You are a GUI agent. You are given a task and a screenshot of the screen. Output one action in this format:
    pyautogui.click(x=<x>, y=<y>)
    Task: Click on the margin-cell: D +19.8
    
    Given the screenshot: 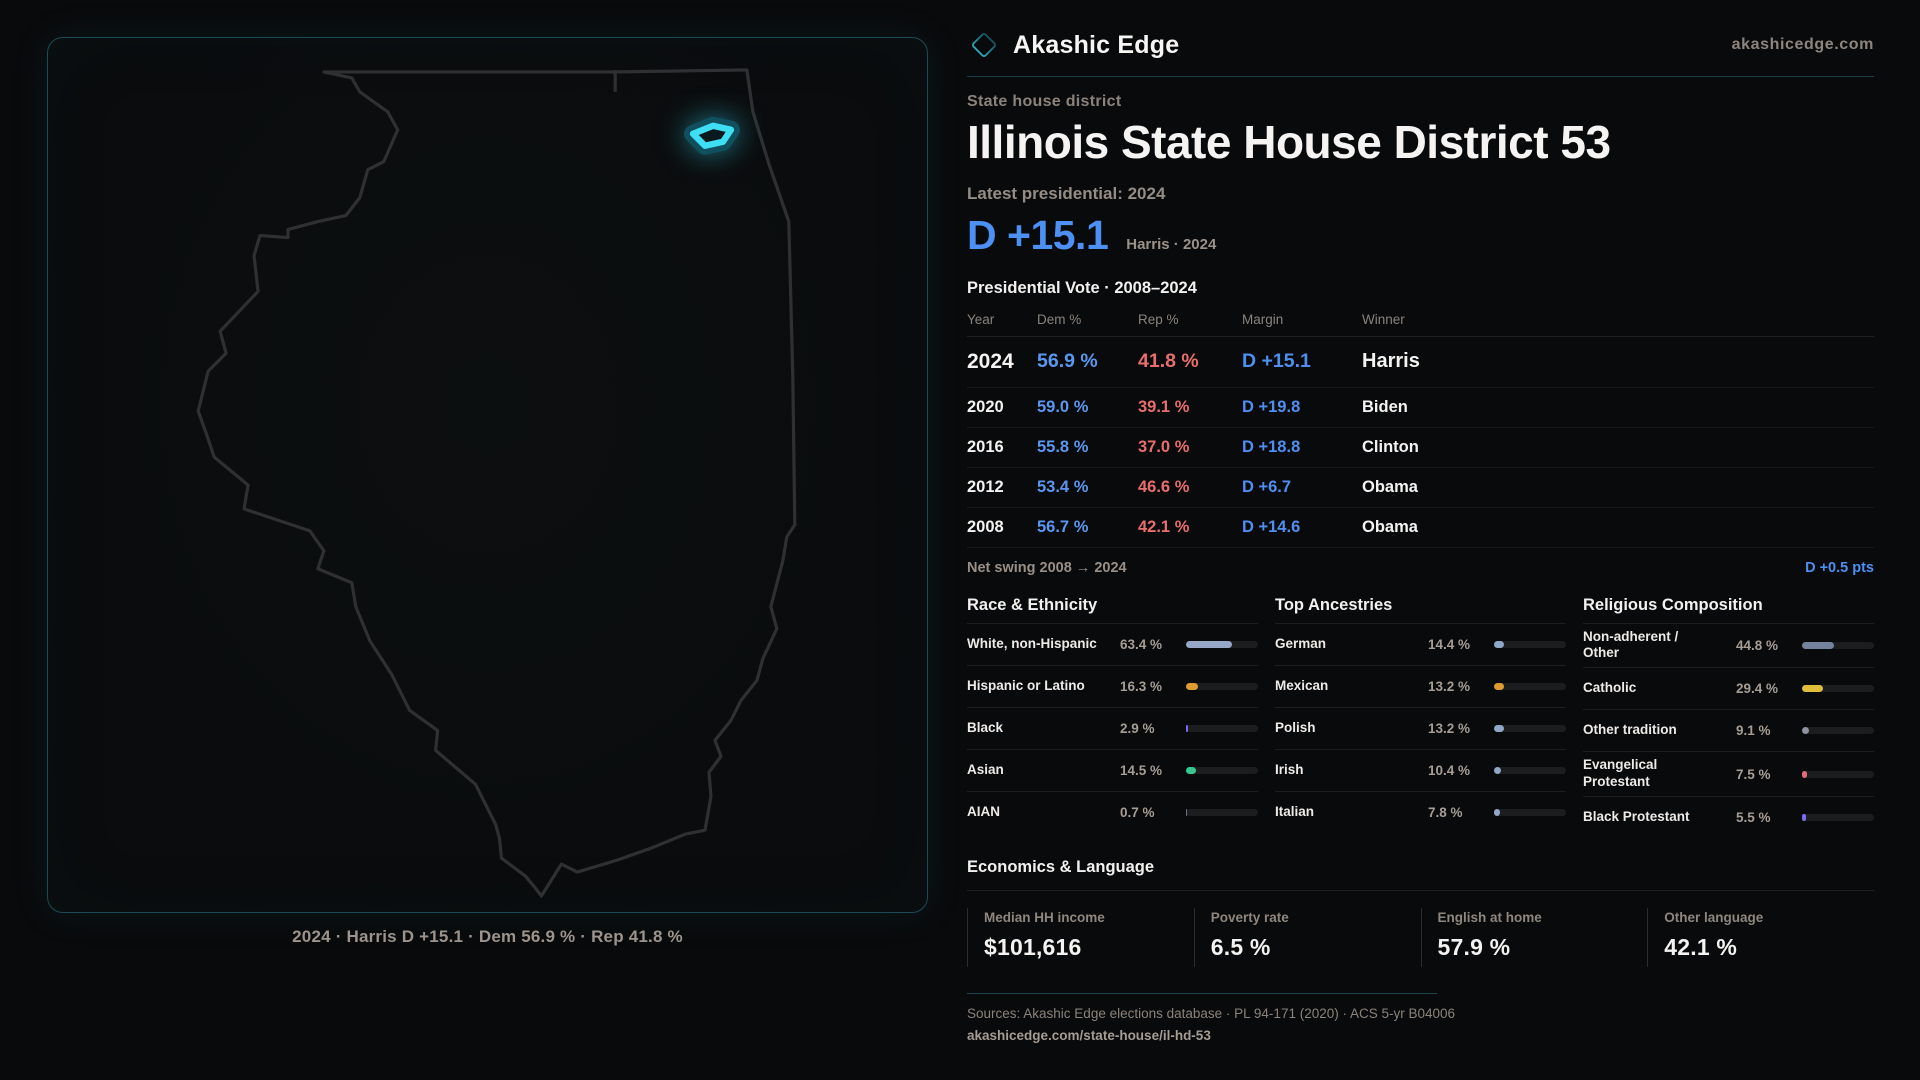 What is the action you would take?
    pyautogui.click(x=1271, y=406)
    